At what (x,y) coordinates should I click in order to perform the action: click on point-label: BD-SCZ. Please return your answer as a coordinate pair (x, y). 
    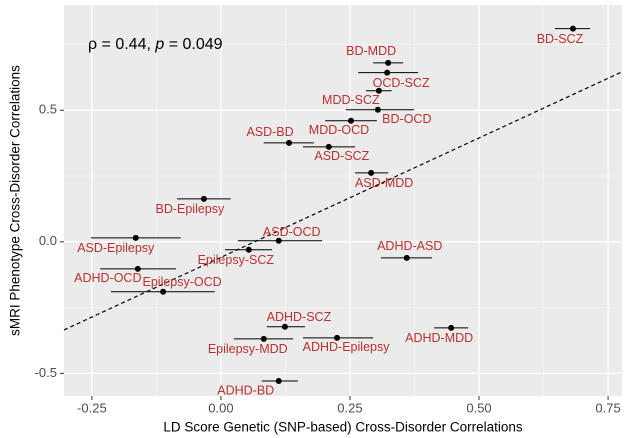
    Looking at the image, I should click on (560, 39).